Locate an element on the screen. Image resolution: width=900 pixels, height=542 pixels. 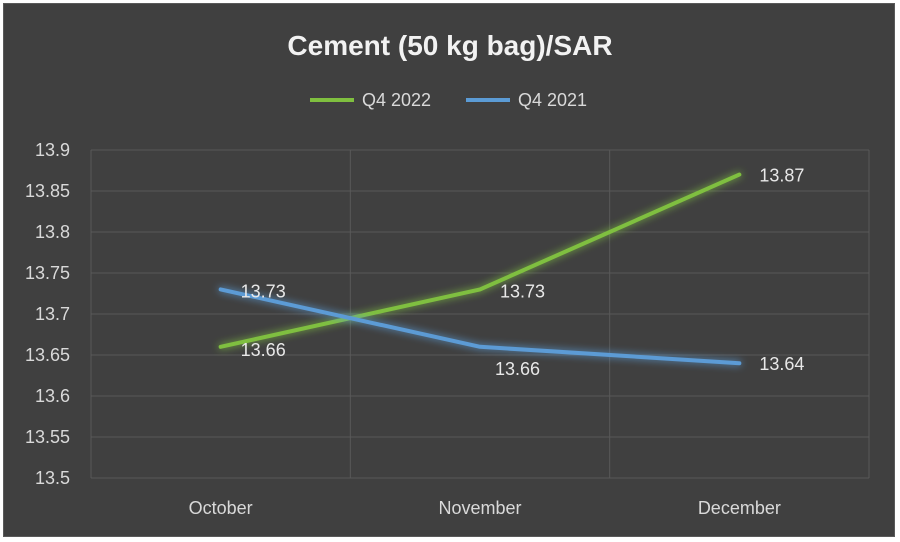
legend-label: Q4 2022 is located at coordinates (396, 100).